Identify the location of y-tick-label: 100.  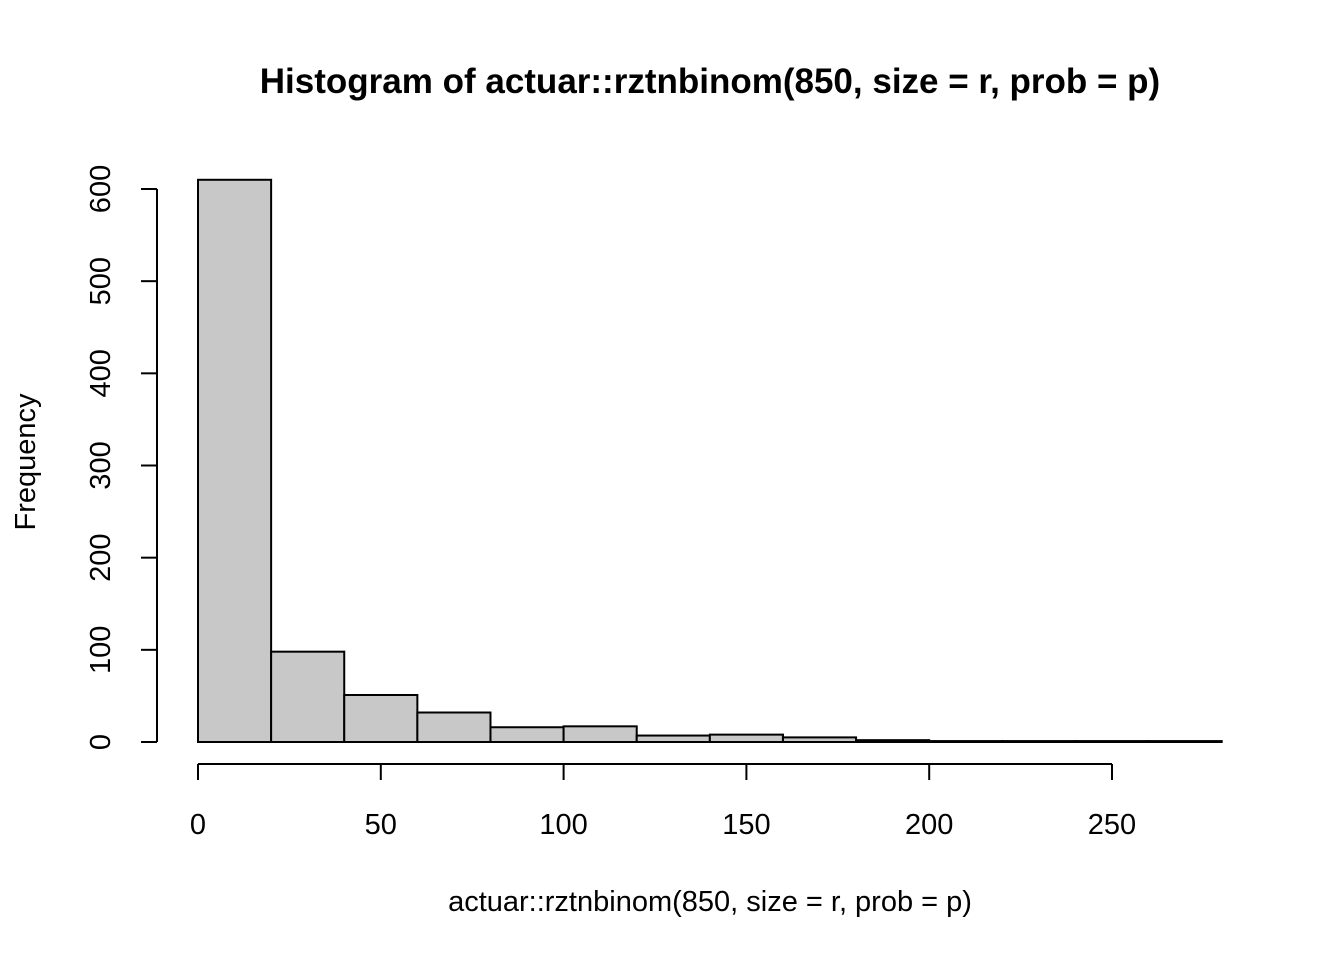
(101, 650).